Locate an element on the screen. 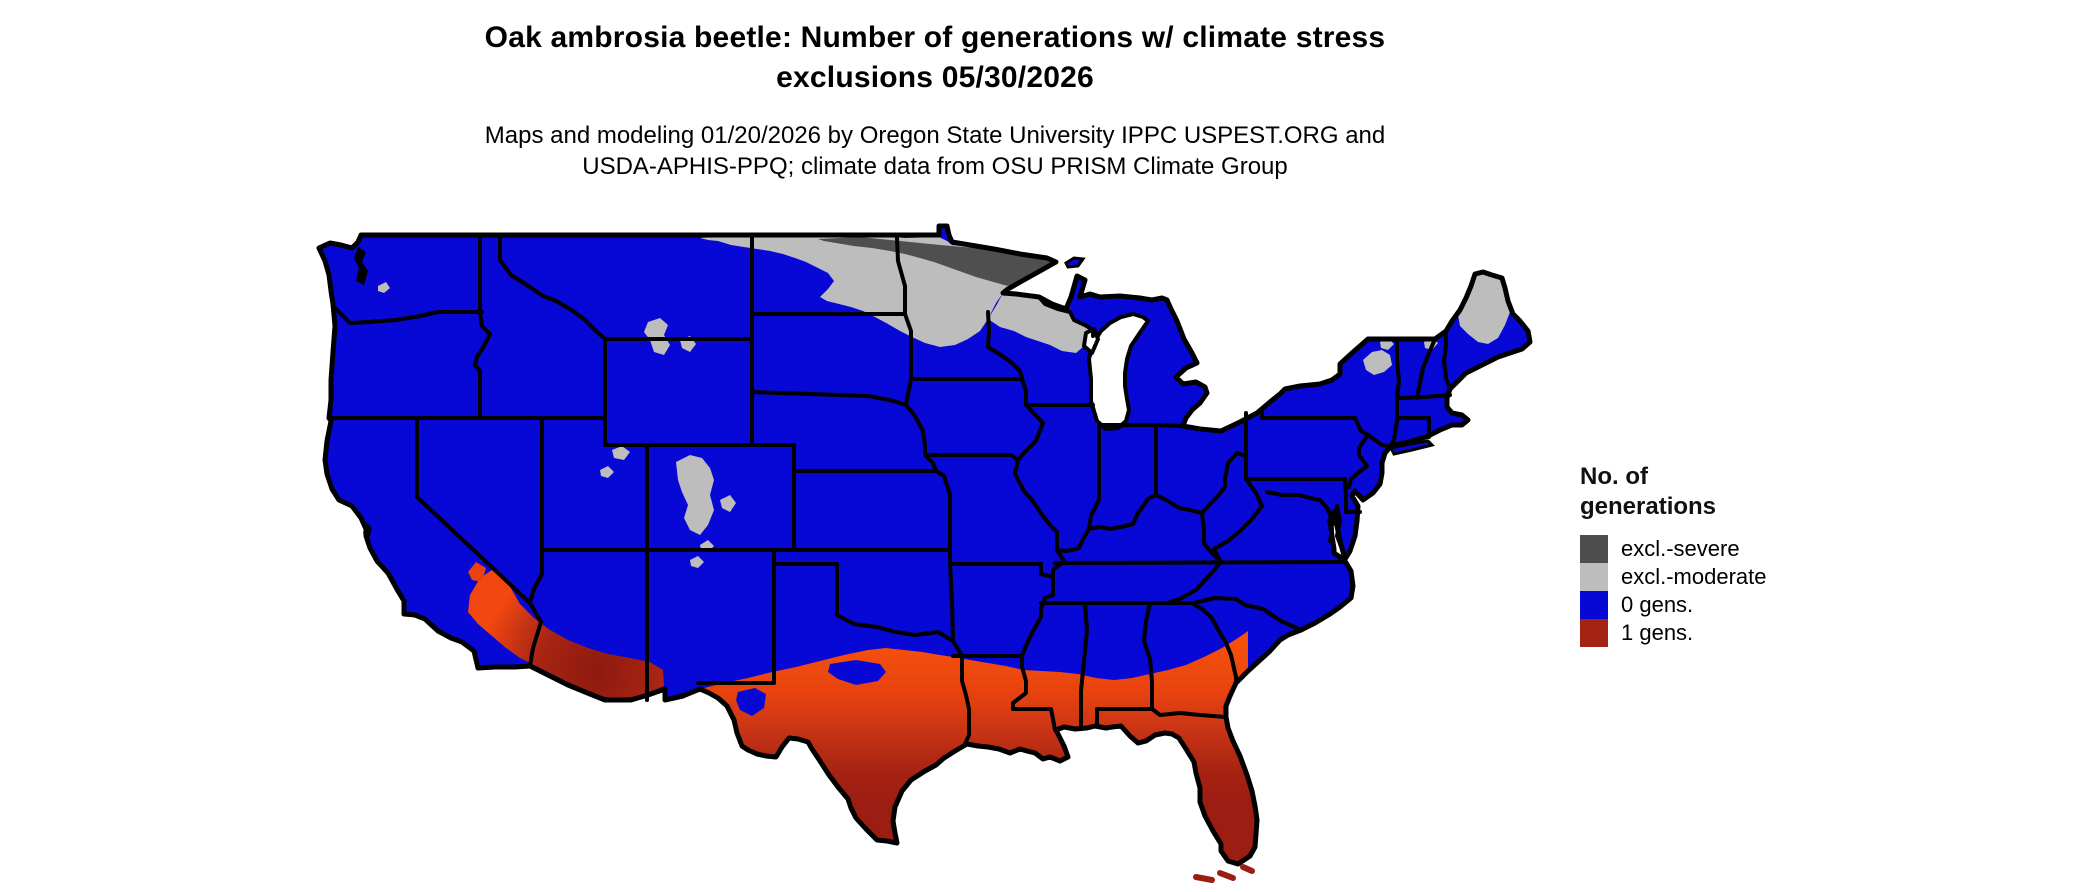 Image resolution: width=2100 pixels, height=892 pixels. legend-title-line2: generations is located at coordinates (1648, 506).